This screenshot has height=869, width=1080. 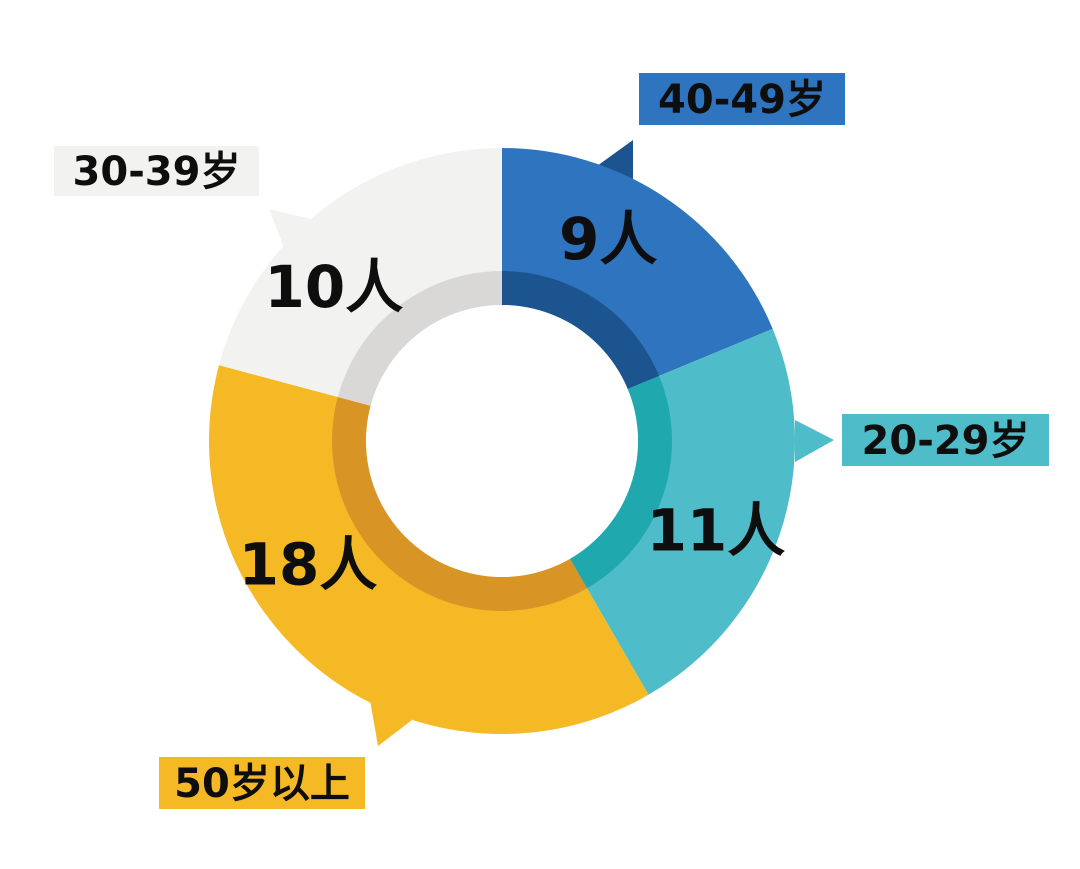 What do you see at coordinates (608, 239) in the screenshot?
I see `value-label-40-49: 9人` at bounding box center [608, 239].